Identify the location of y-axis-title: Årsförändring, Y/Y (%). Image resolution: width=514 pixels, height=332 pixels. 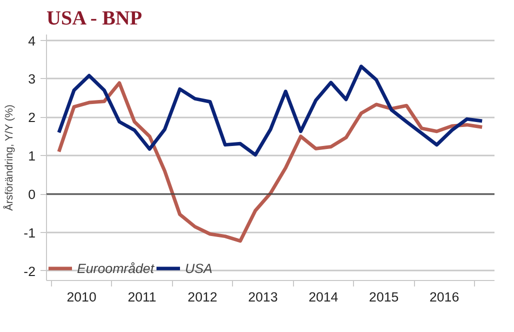
(9, 157).